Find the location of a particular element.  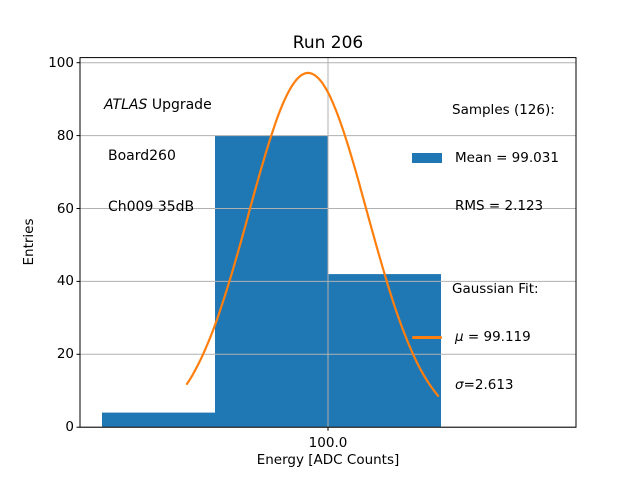

experiment-suffix: Upgrade is located at coordinates (179, 105).